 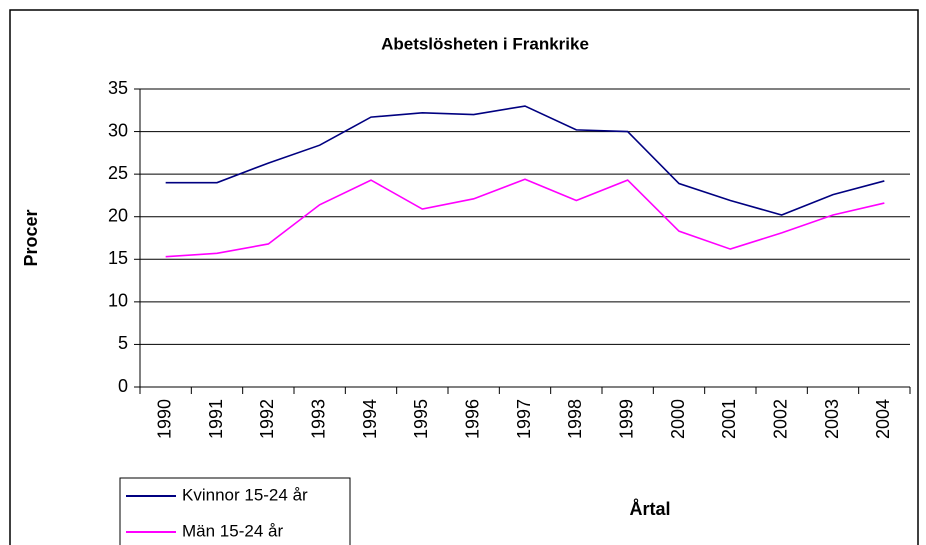 What do you see at coordinates (780, 419) in the screenshot?
I see `x-tick-label: 2002` at bounding box center [780, 419].